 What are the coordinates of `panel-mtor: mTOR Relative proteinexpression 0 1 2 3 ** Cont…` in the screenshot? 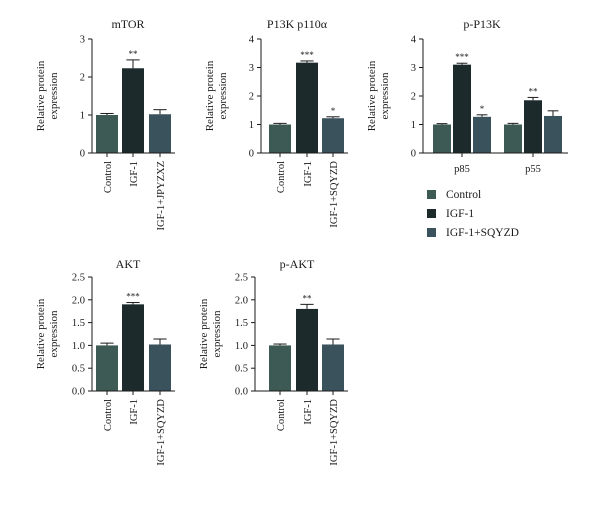 It's located at (105, 124).